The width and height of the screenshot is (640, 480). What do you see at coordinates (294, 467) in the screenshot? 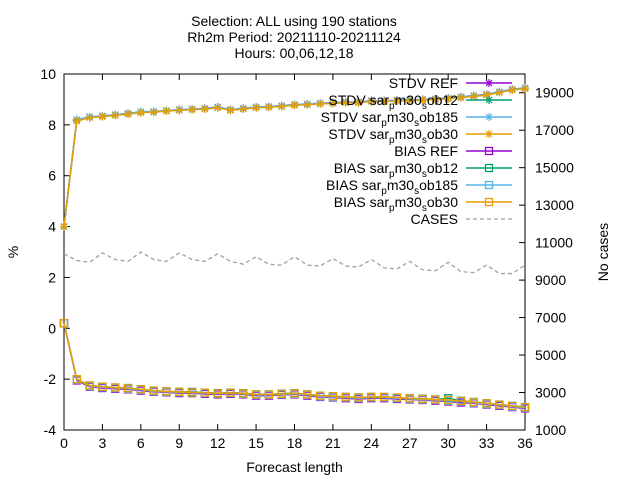
I see `x-axis-label: Forecast length` at bounding box center [294, 467].